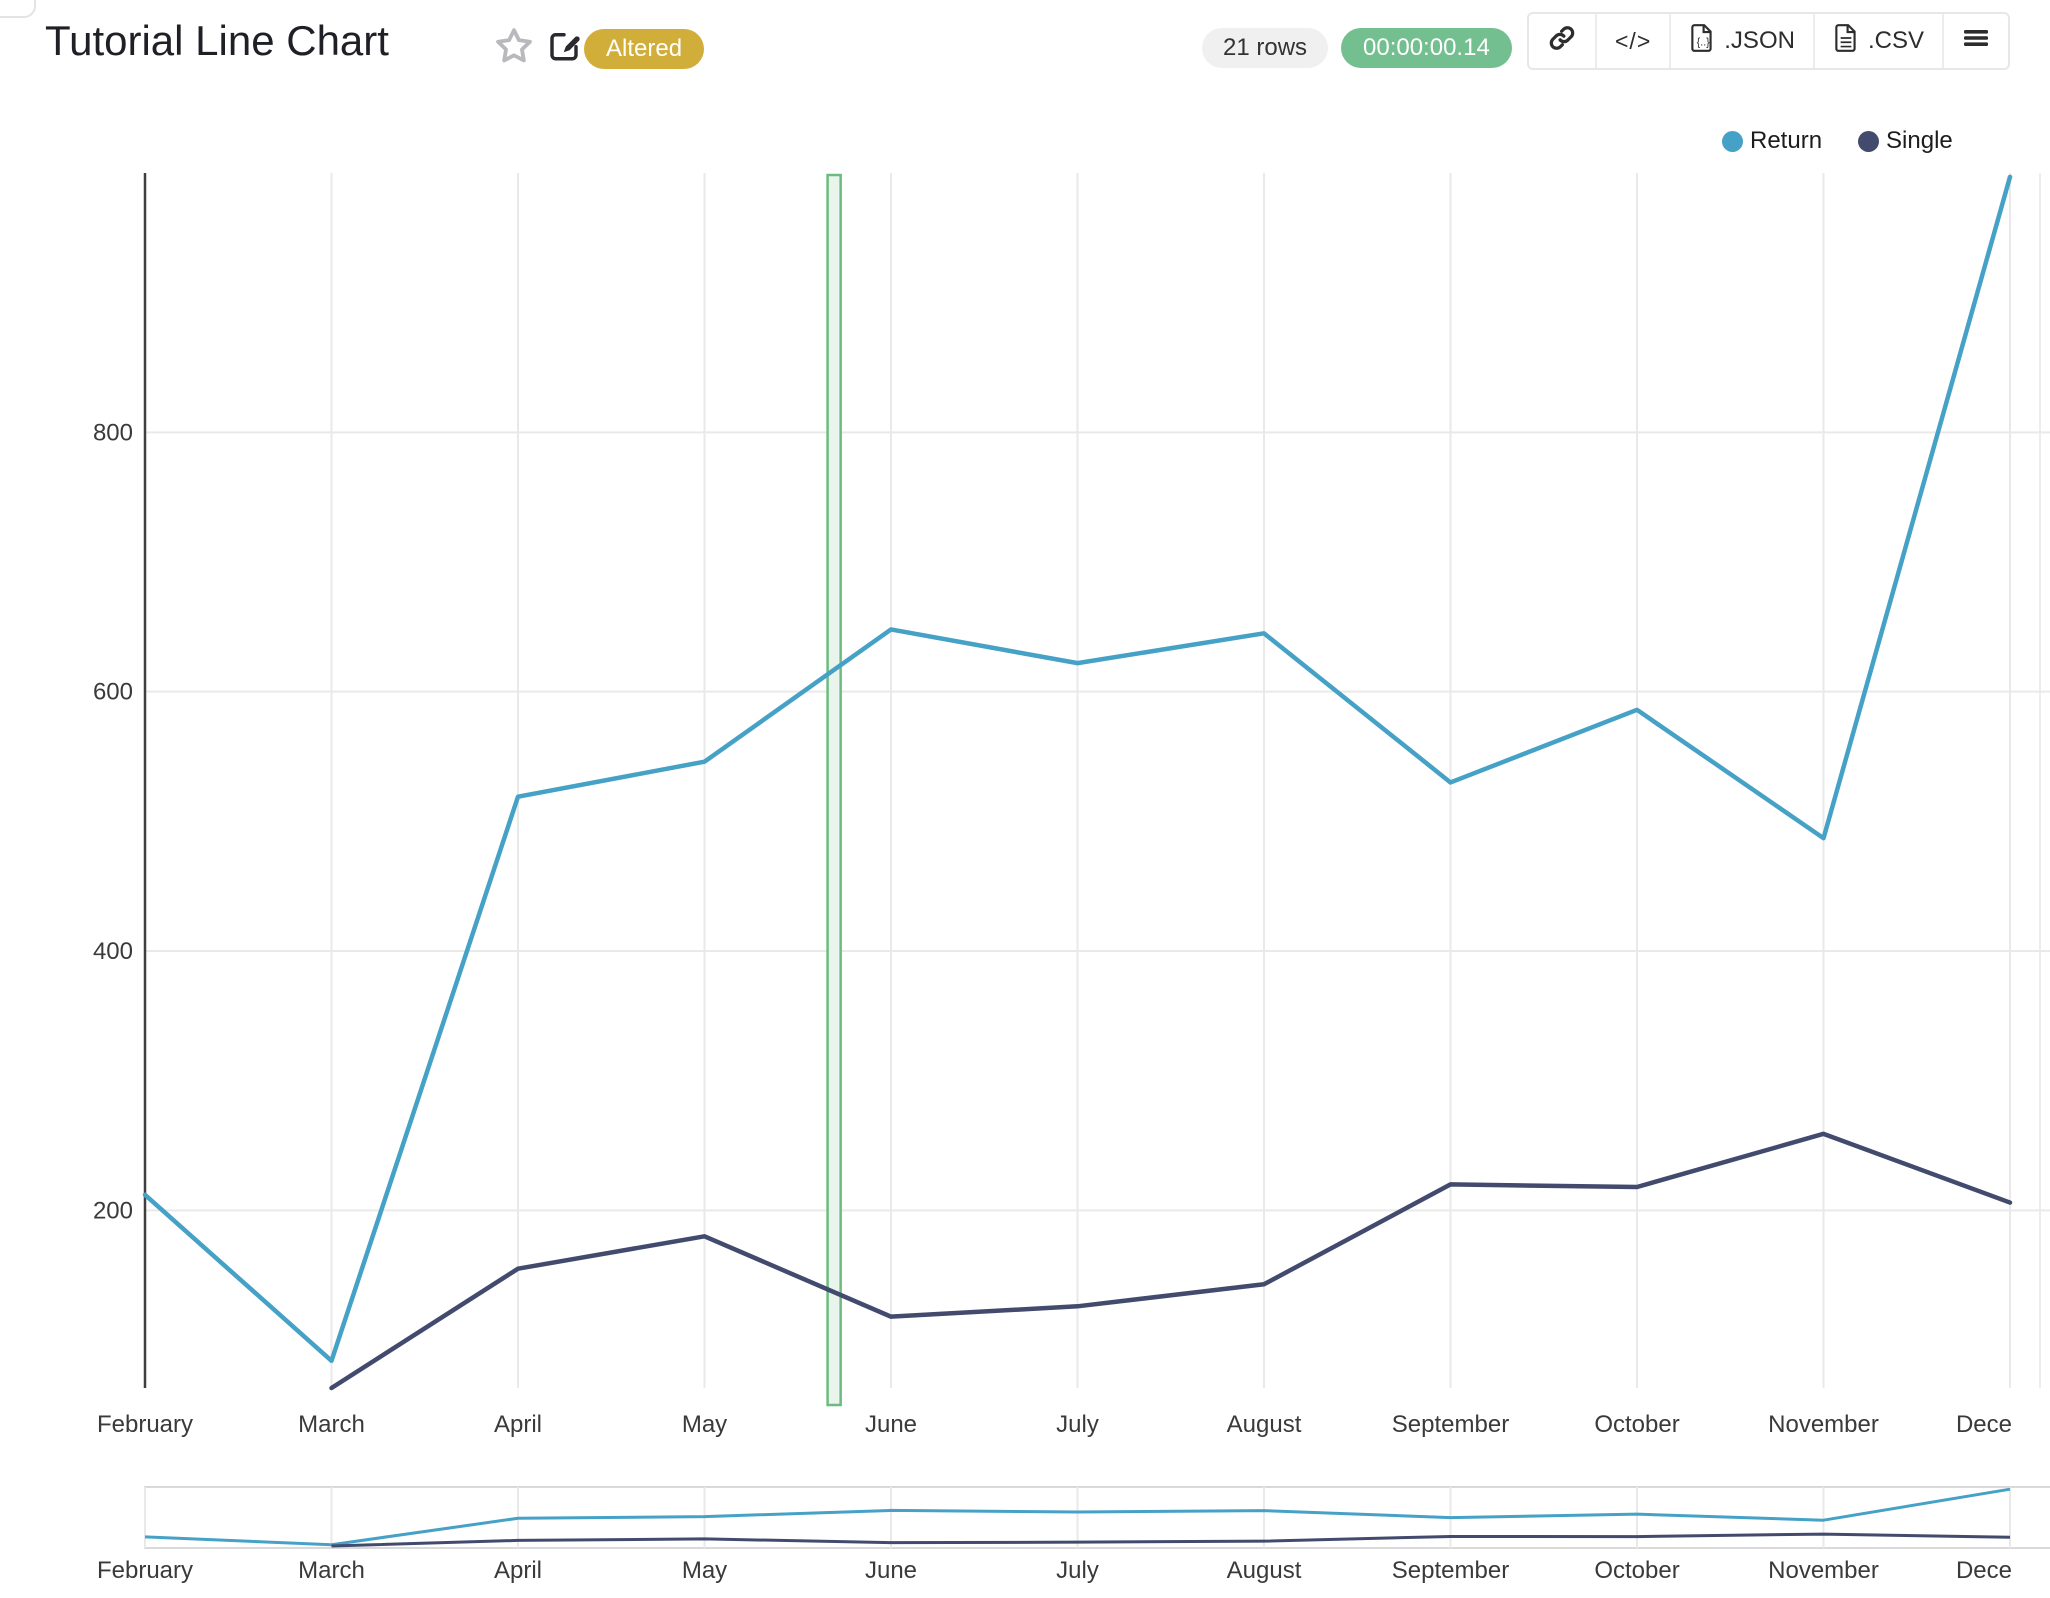  I want to click on more-menu-button, so click(1974, 41).